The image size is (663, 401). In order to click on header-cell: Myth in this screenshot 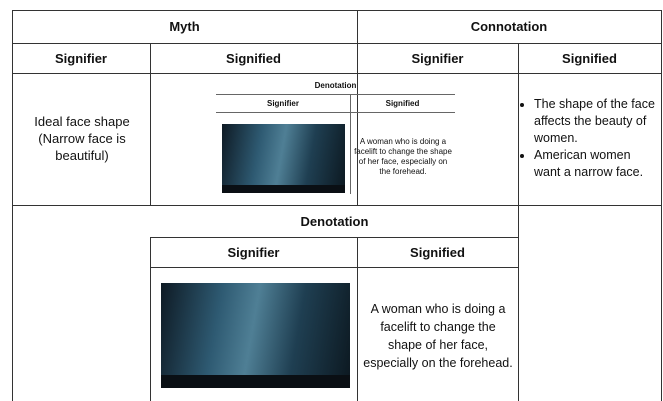, I will do `click(184, 26)`.